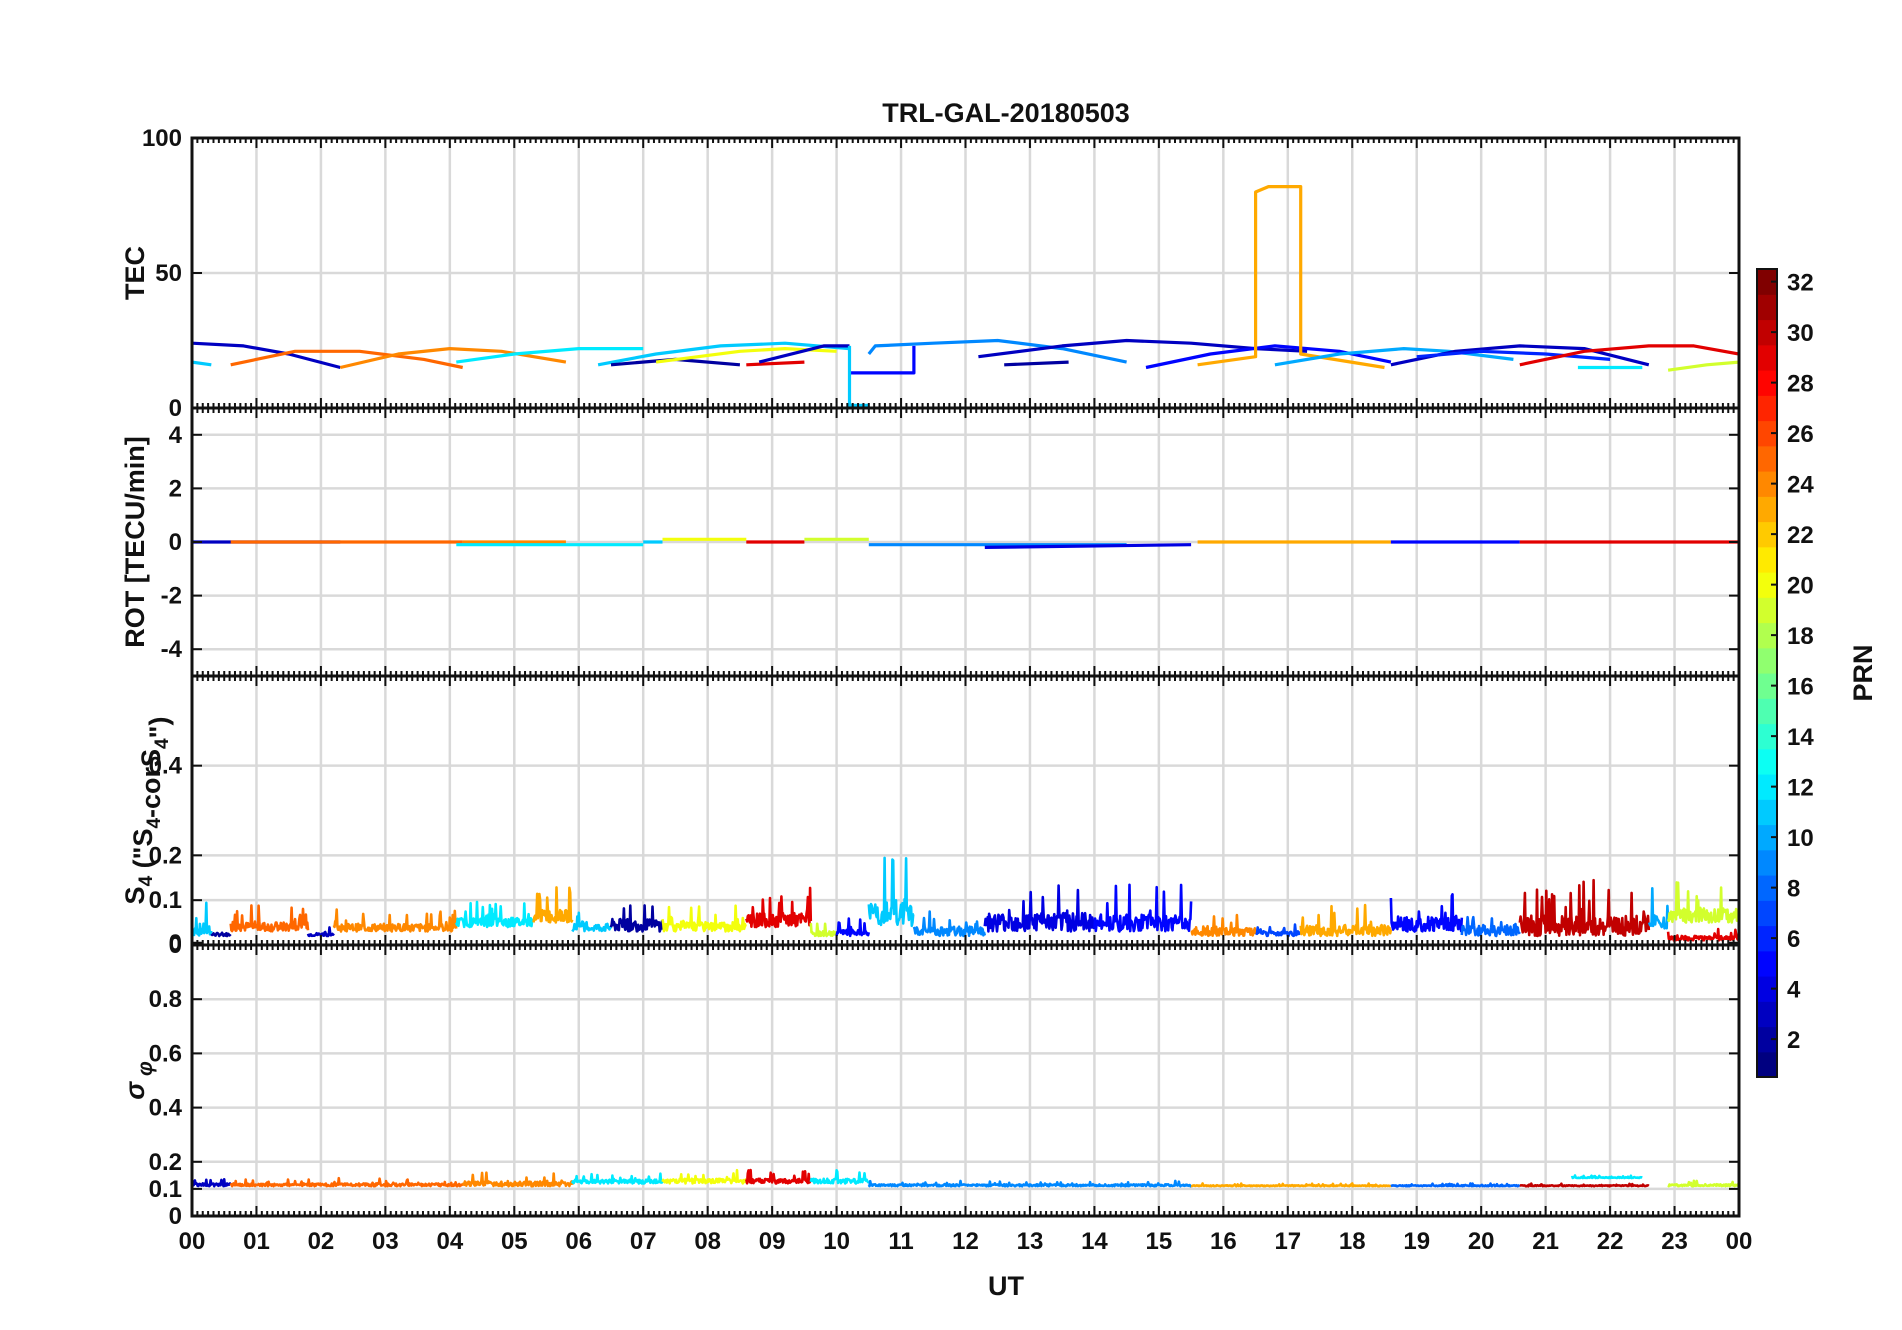  Describe the element at coordinates (1006, 1286) in the screenshot. I see `x-axis-label: UT` at that location.